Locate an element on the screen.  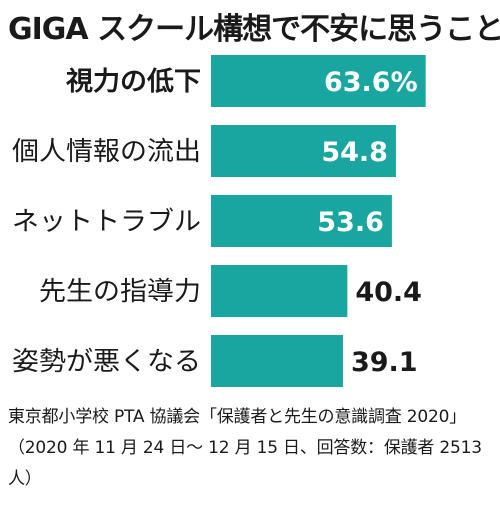
category-label: ネットトラブル is located at coordinates (106, 222).